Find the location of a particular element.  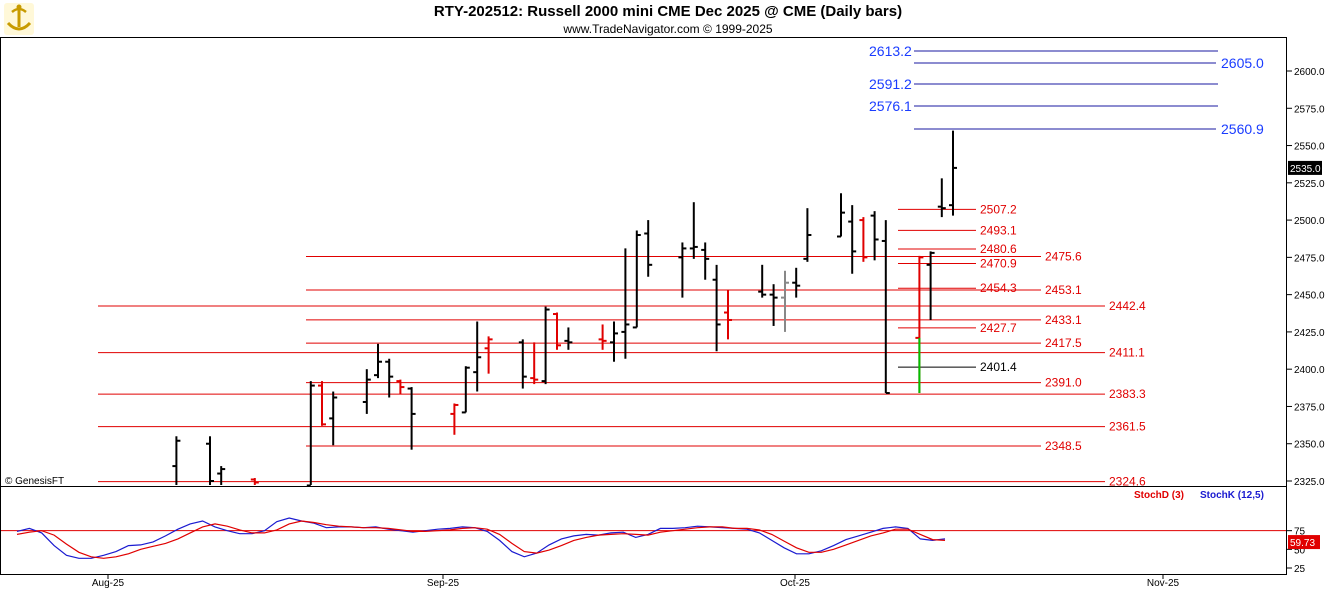

last-price-tag is located at coordinates (1305, 167).